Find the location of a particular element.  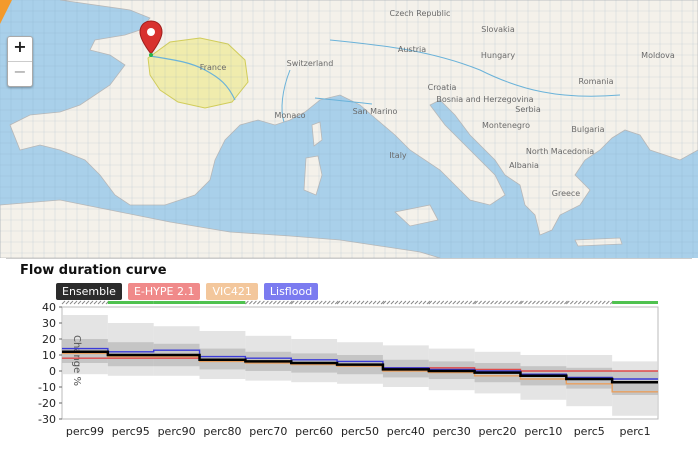

x-tick-label: perc90 is located at coordinates (177, 431).